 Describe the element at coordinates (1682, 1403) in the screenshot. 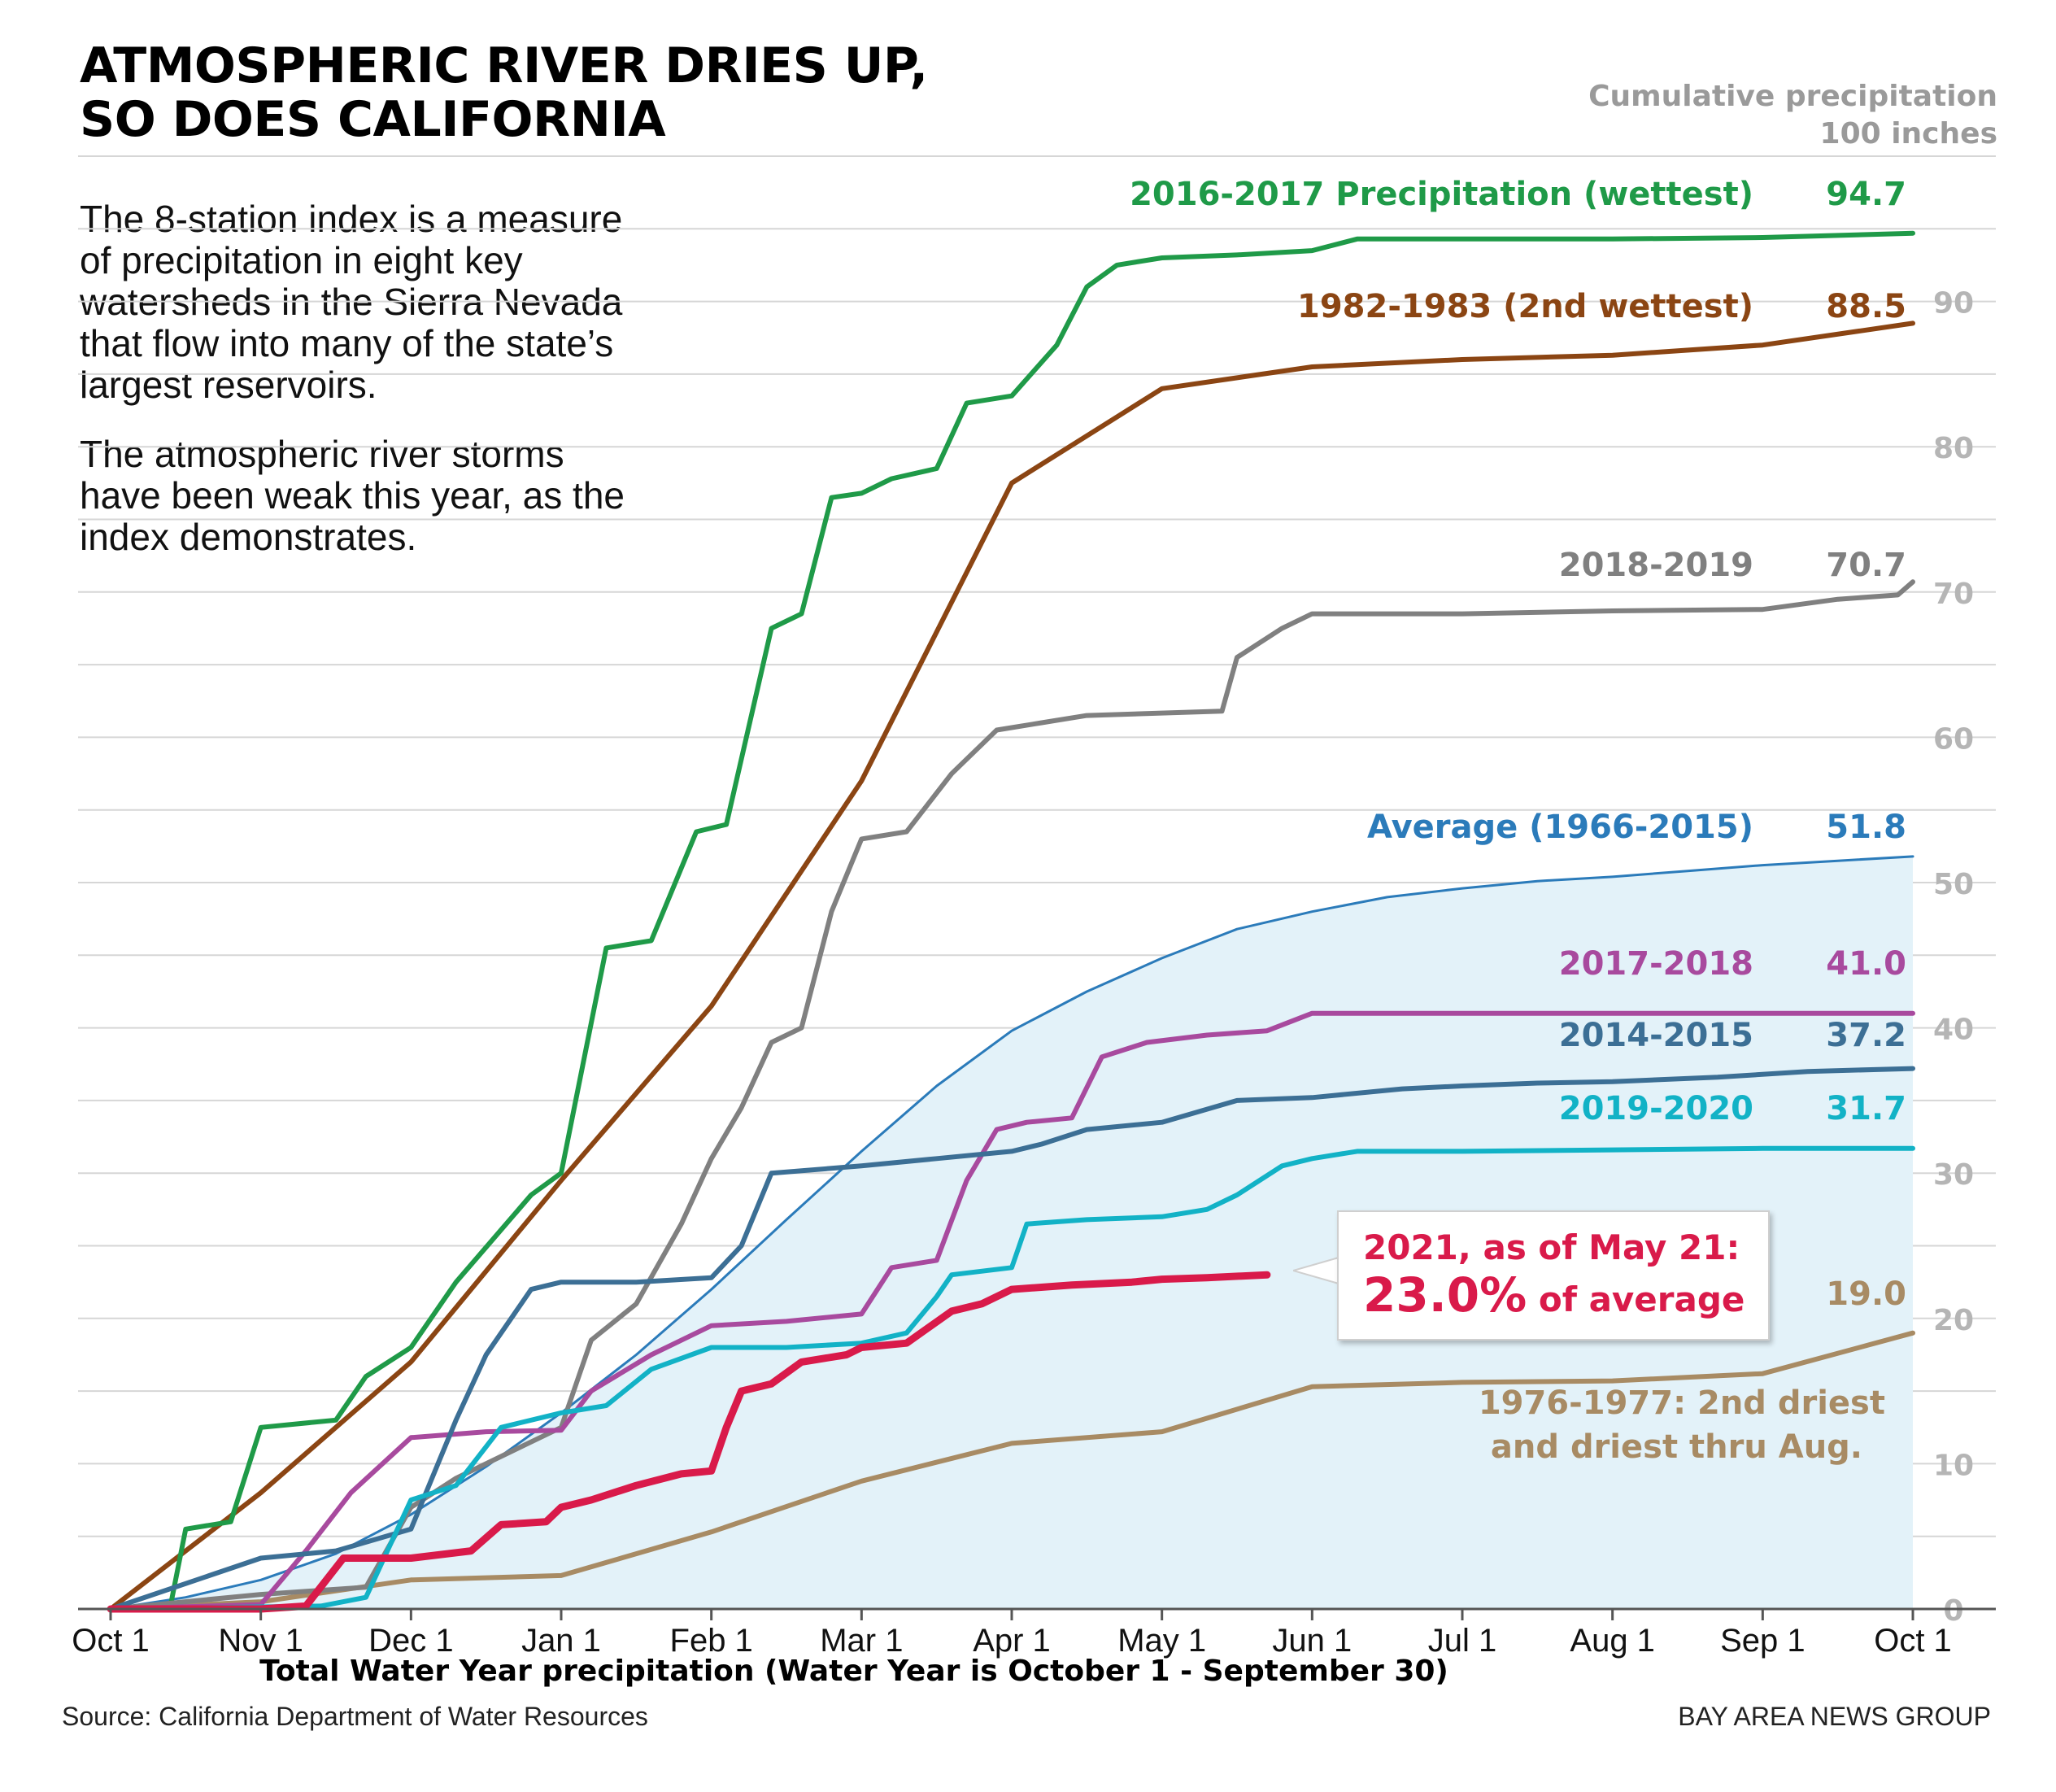

I see `series-label-dry1977-line-1: 1976-1977: 2nd driest` at that location.